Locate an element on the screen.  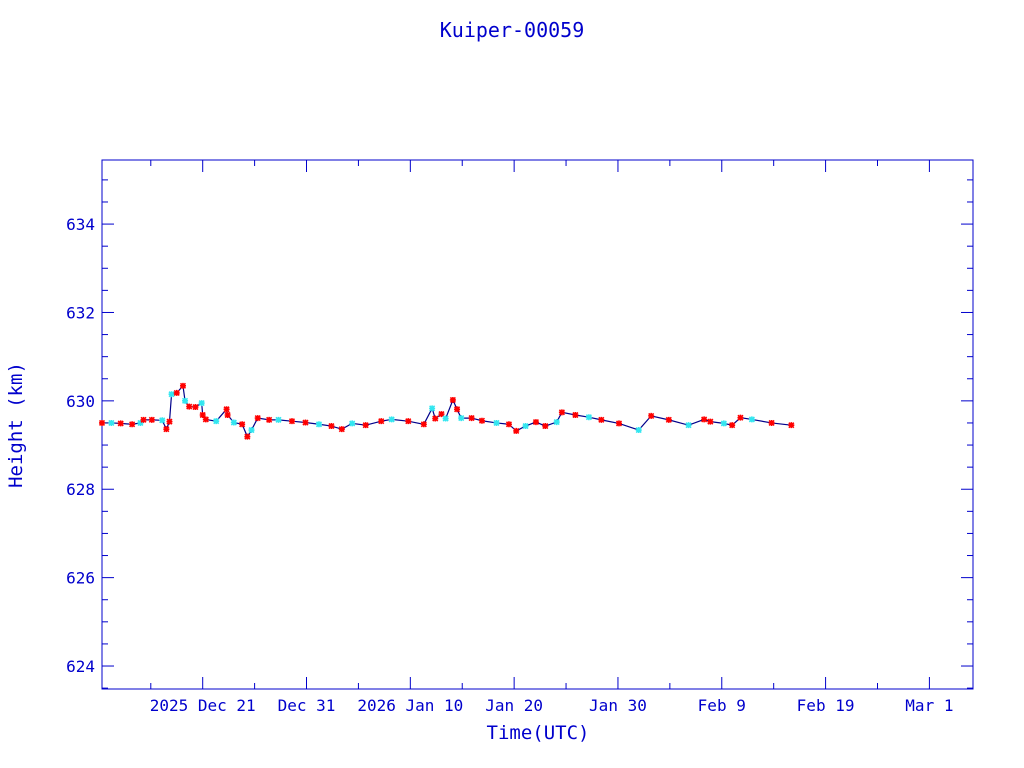
x-tick-label: Jan 20 is located at coordinates (514, 705).